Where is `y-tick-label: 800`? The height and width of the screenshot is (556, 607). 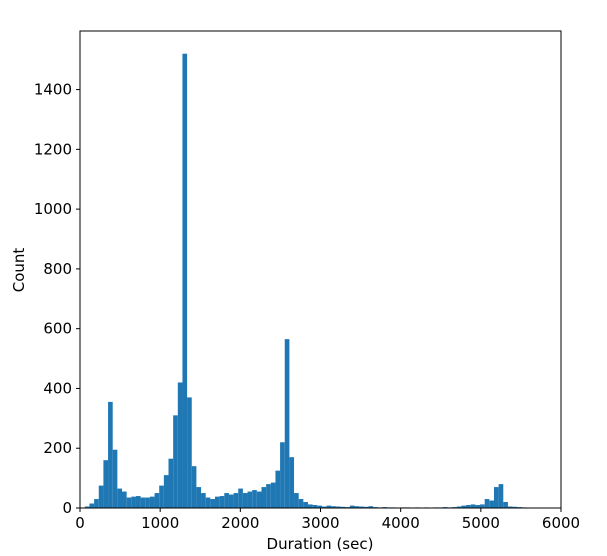
y-tick-label: 800 is located at coordinates (57, 269).